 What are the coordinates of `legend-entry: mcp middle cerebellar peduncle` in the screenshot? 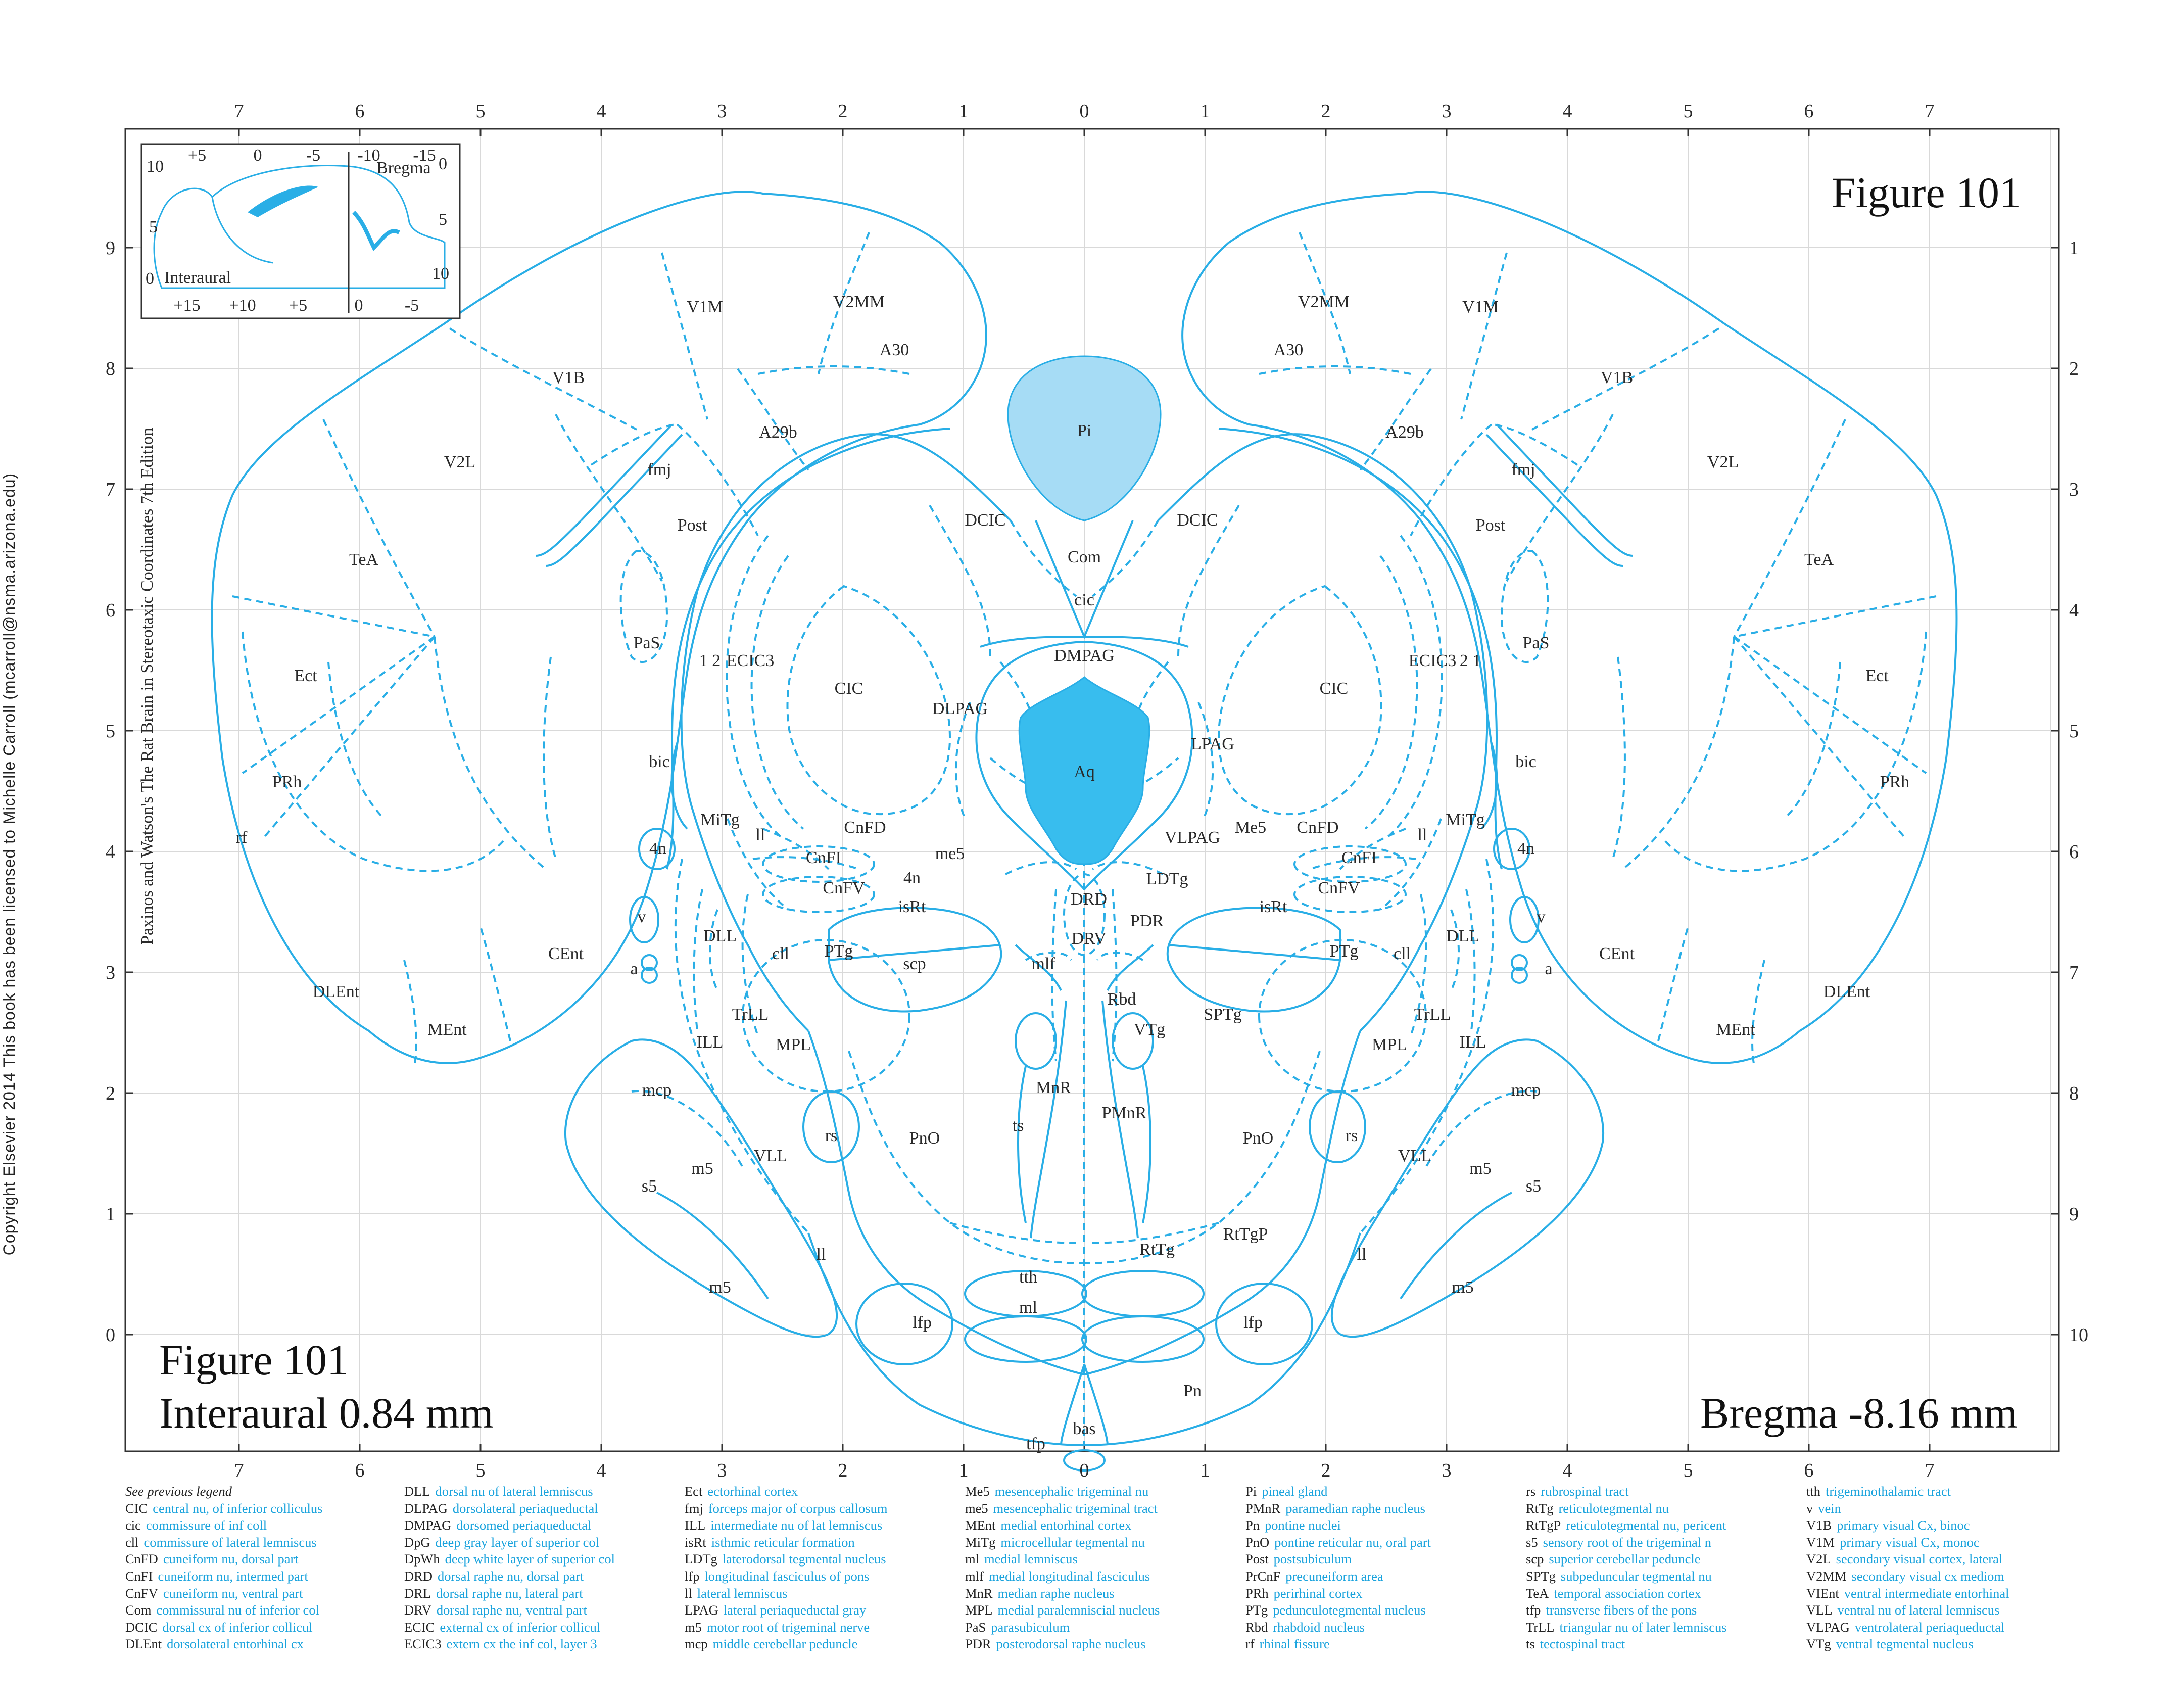 It's located at (826, 1644).